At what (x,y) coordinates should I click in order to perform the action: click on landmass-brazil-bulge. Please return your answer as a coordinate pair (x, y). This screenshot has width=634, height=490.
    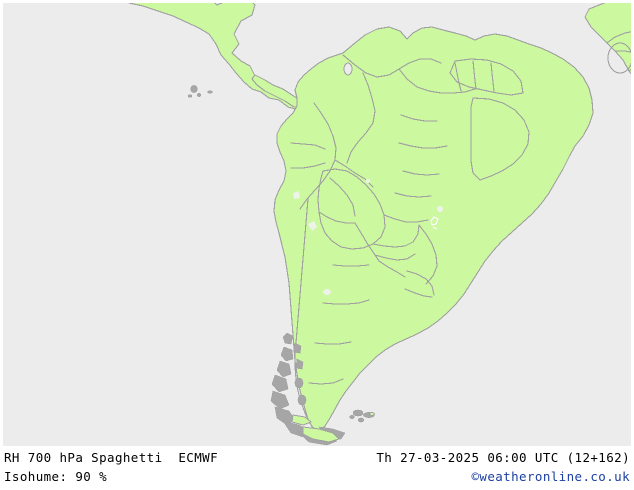
    Looking at the image, I should click on (500, 139).